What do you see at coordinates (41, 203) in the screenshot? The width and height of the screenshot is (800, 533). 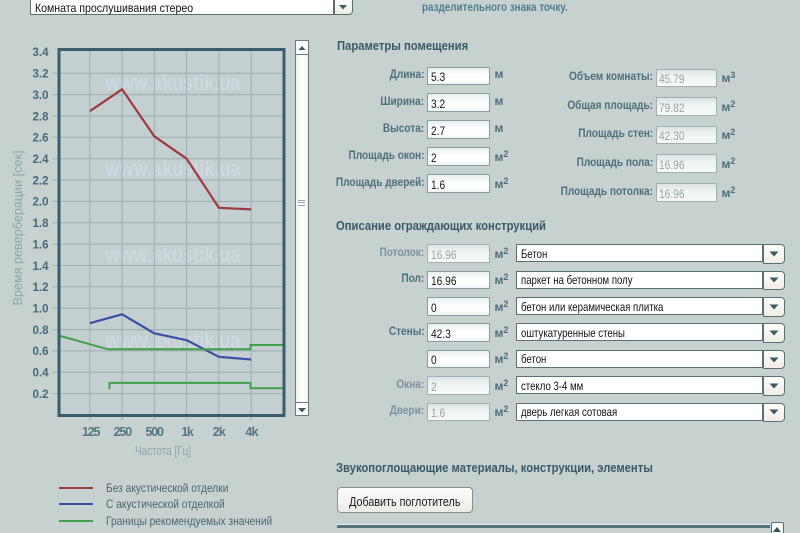 I see `svg-text: 2.0` at bounding box center [41, 203].